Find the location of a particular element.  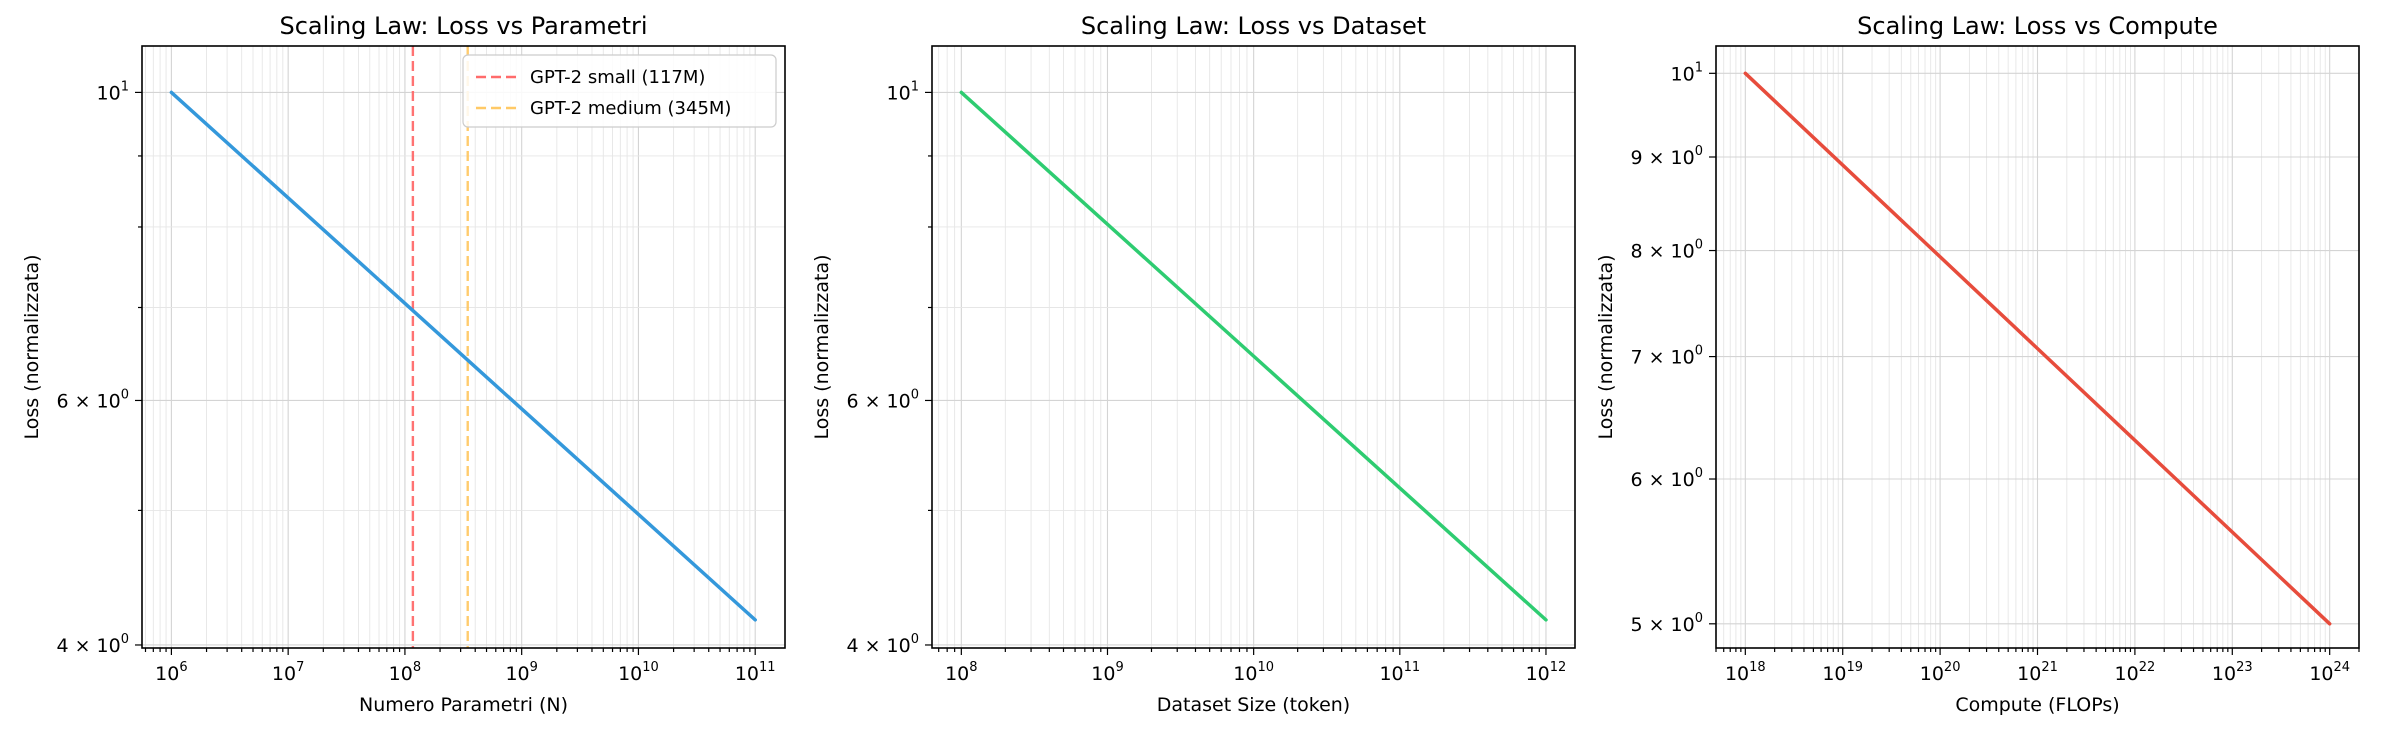

y-tick-label: 9 × 100 is located at coordinates (1666, 156).